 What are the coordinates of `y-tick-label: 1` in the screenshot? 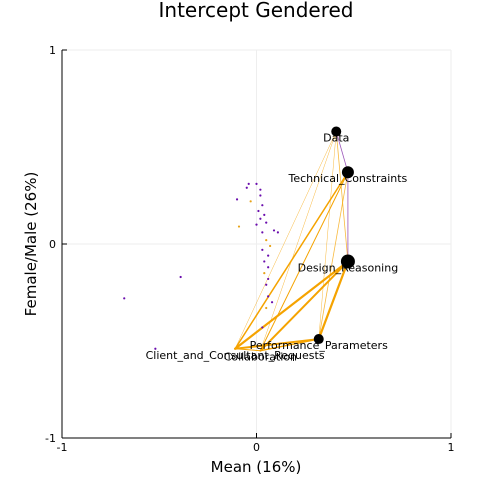 It's located at (52, 50).